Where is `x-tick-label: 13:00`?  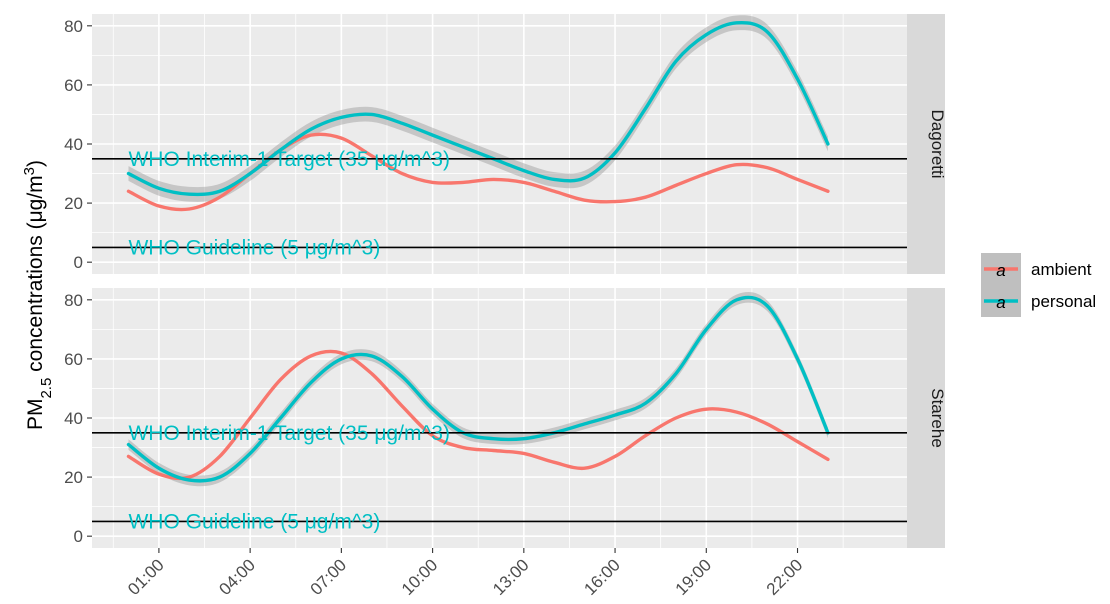
x-tick-label: 13:00 is located at coordinates (511, 577).